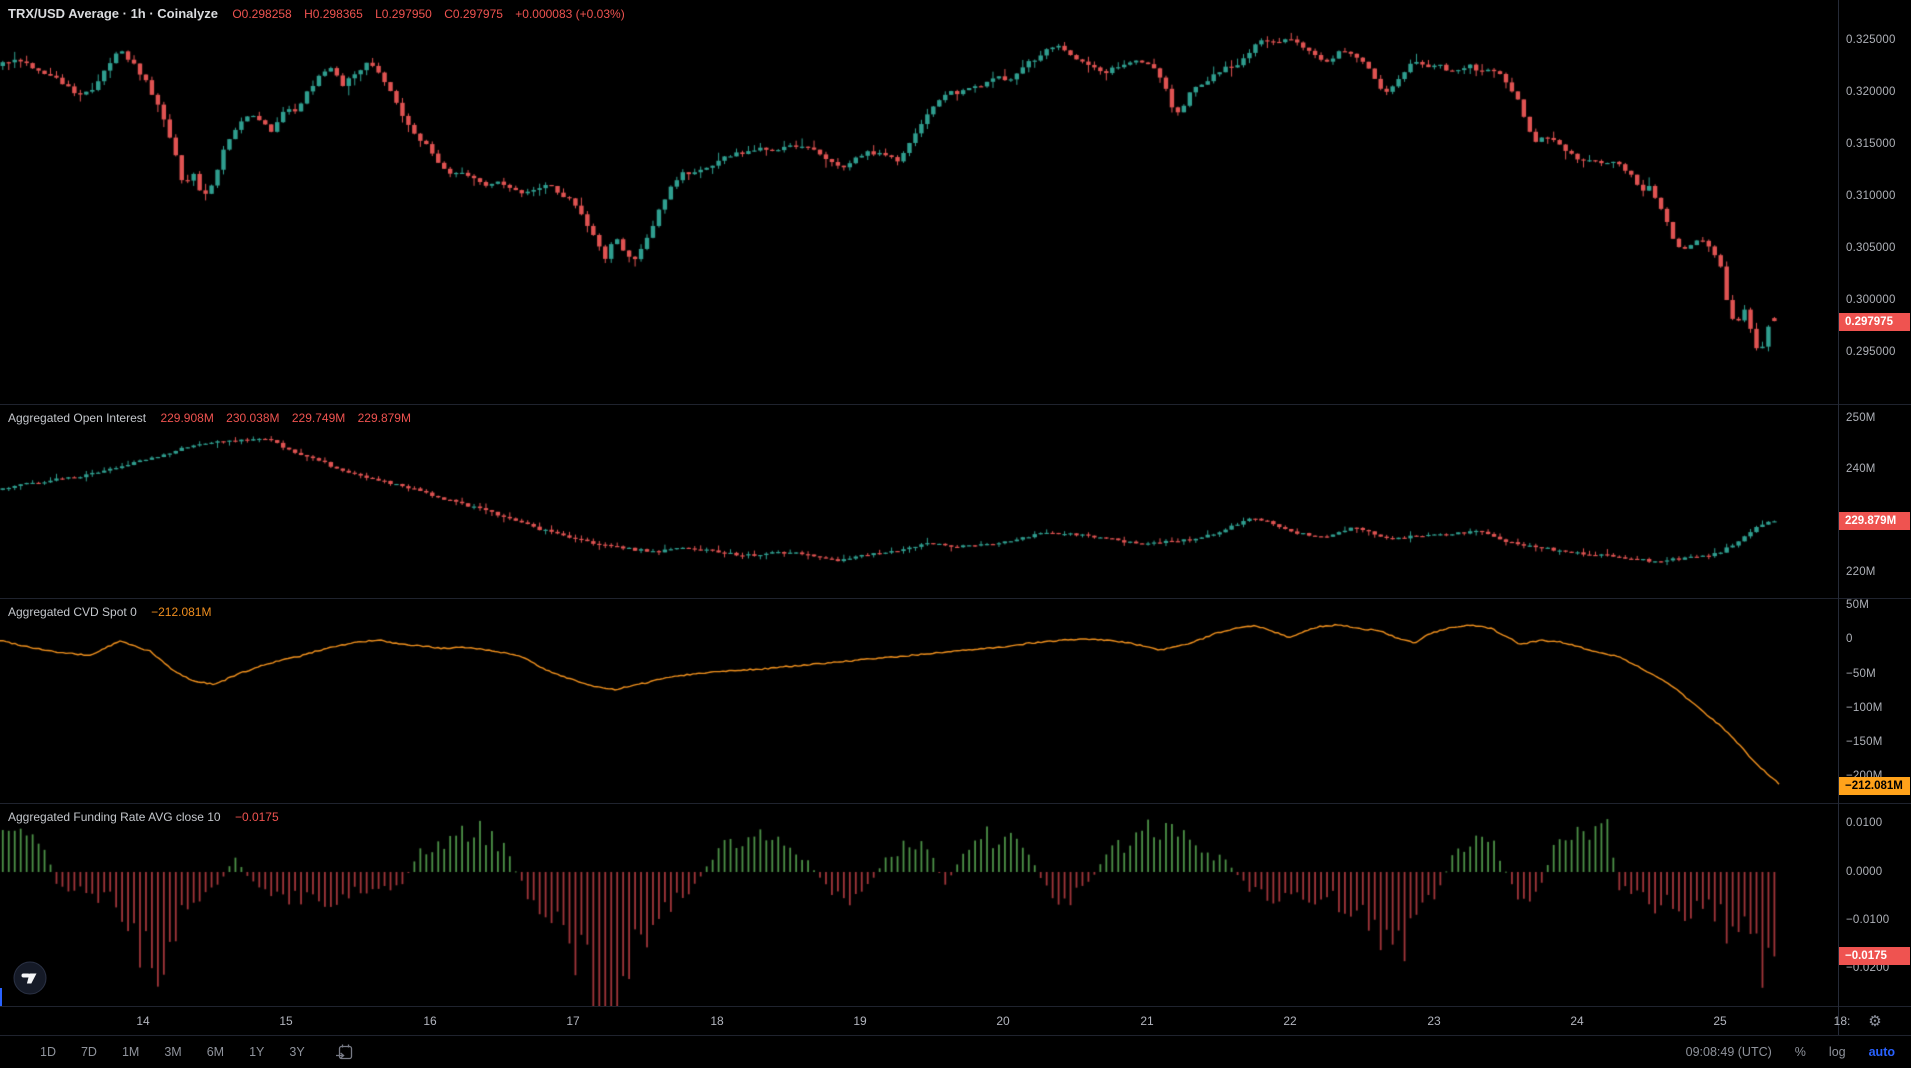 The image size is (1911, 1068). Describe the element at coordinates (1871, 40) in the screenshot. I see `price-axis-tick: 0.325000` at that location.